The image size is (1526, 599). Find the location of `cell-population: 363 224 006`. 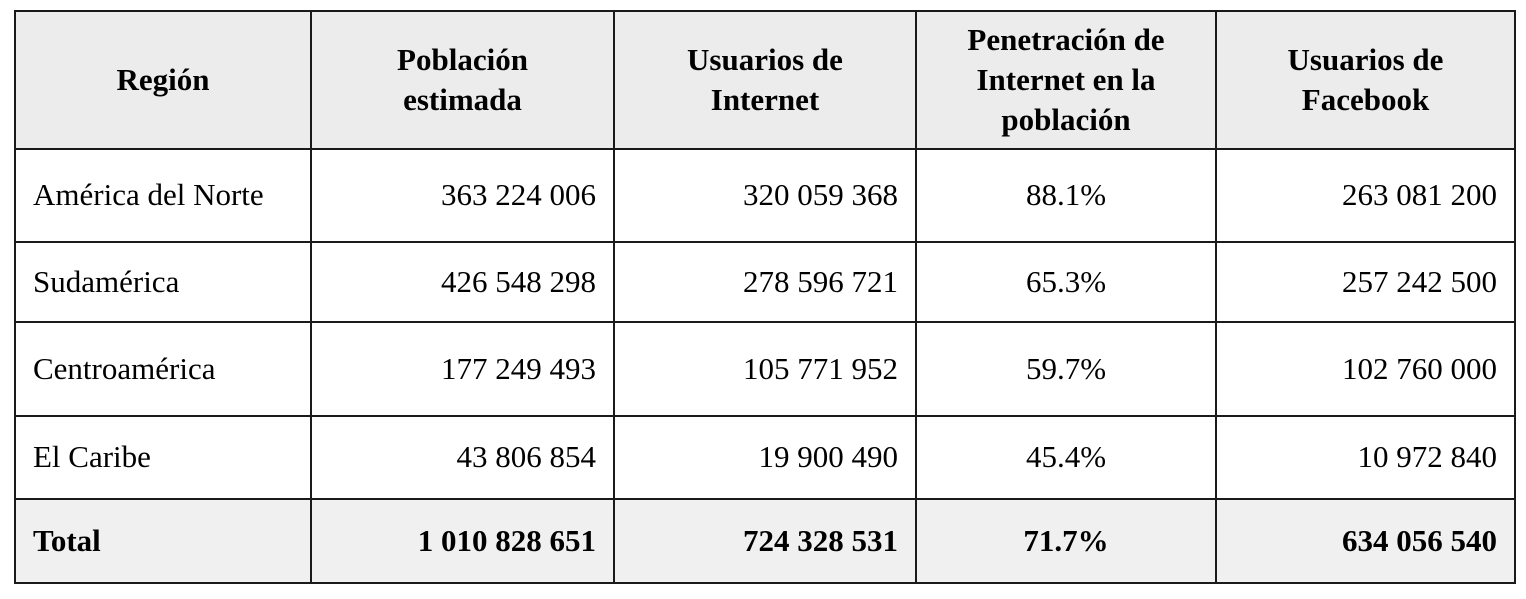

cell-population: 363 224 006 is located at coordinates (462, 195).